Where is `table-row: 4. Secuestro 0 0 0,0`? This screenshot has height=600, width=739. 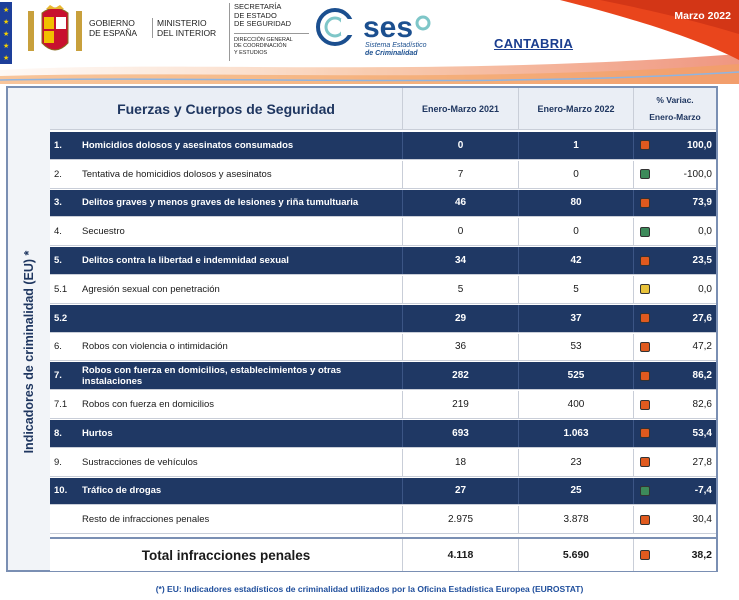
table-row: 4. Secuestro 0 0 0,0 is located at coordinates (383, 232).